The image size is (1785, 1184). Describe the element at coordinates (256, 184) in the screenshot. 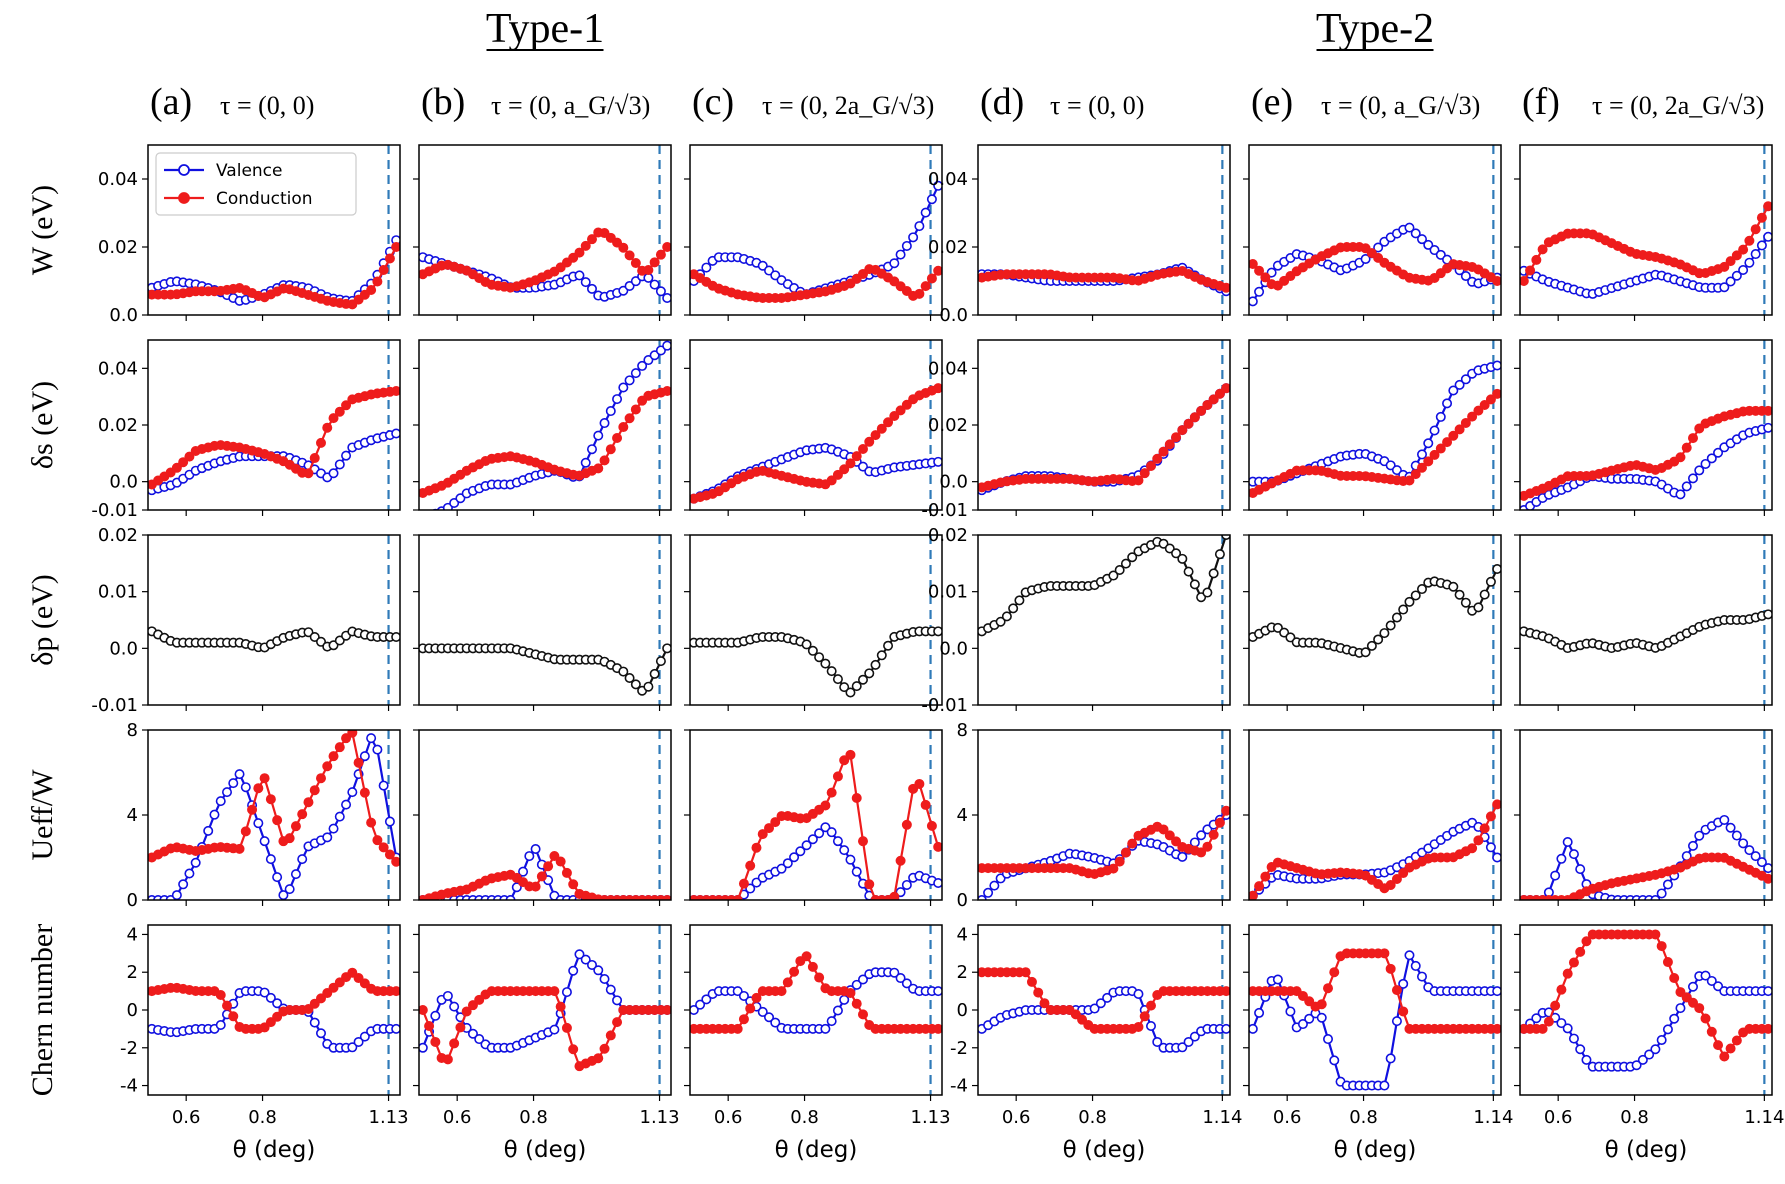

I see `legend: Valence Conduction` at that location.